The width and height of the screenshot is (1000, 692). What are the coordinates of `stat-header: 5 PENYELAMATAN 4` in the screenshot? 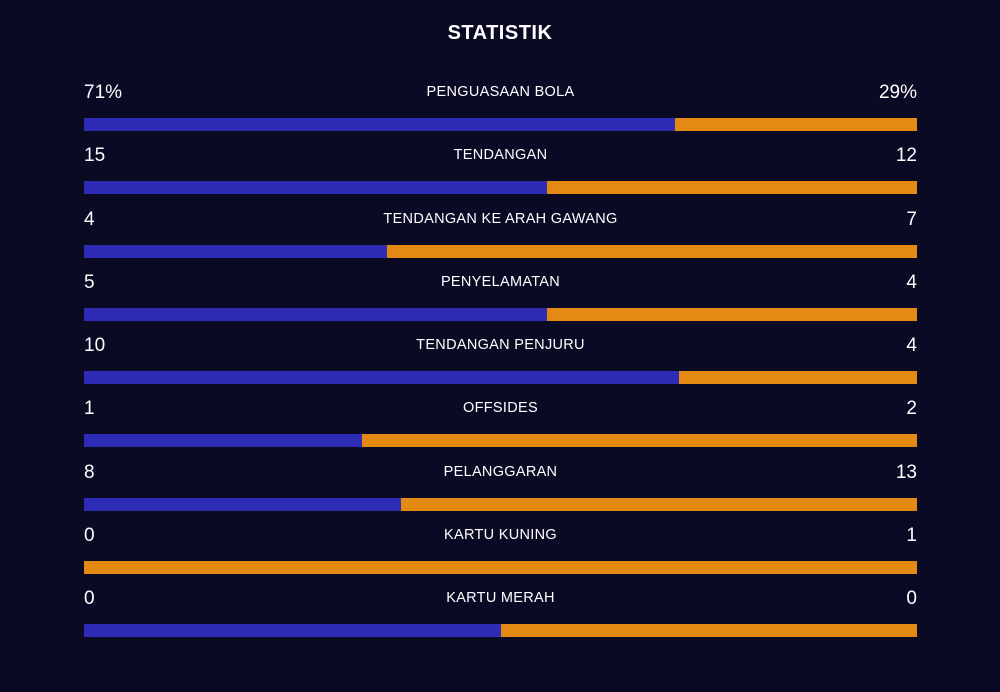 It's located at (500, 287).